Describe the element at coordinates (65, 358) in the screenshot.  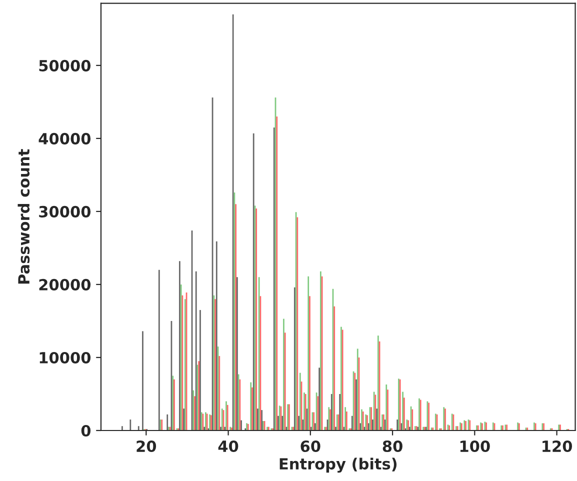
I see `y-tick-label: 10000` at that location.